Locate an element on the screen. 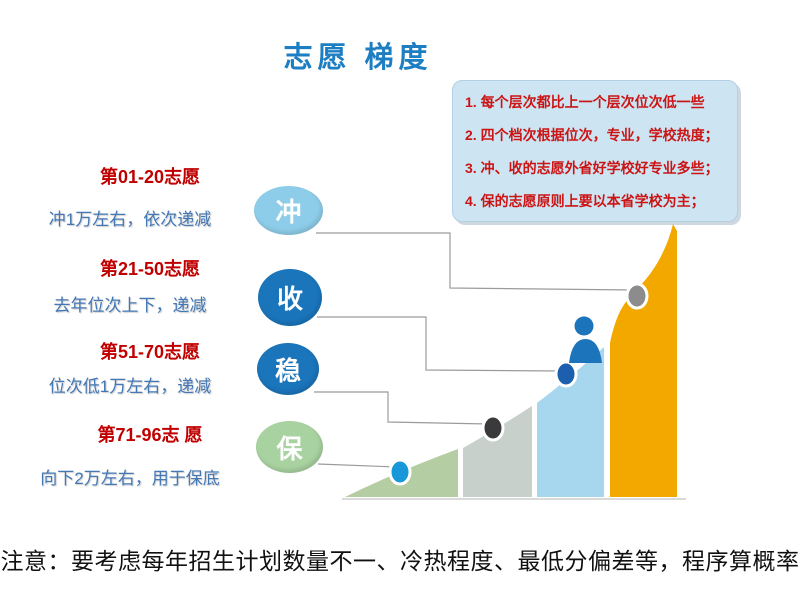 This screenshot has width=800, height=600. stage-bubble-wen: 稳 is located at coordinates (288, 369).